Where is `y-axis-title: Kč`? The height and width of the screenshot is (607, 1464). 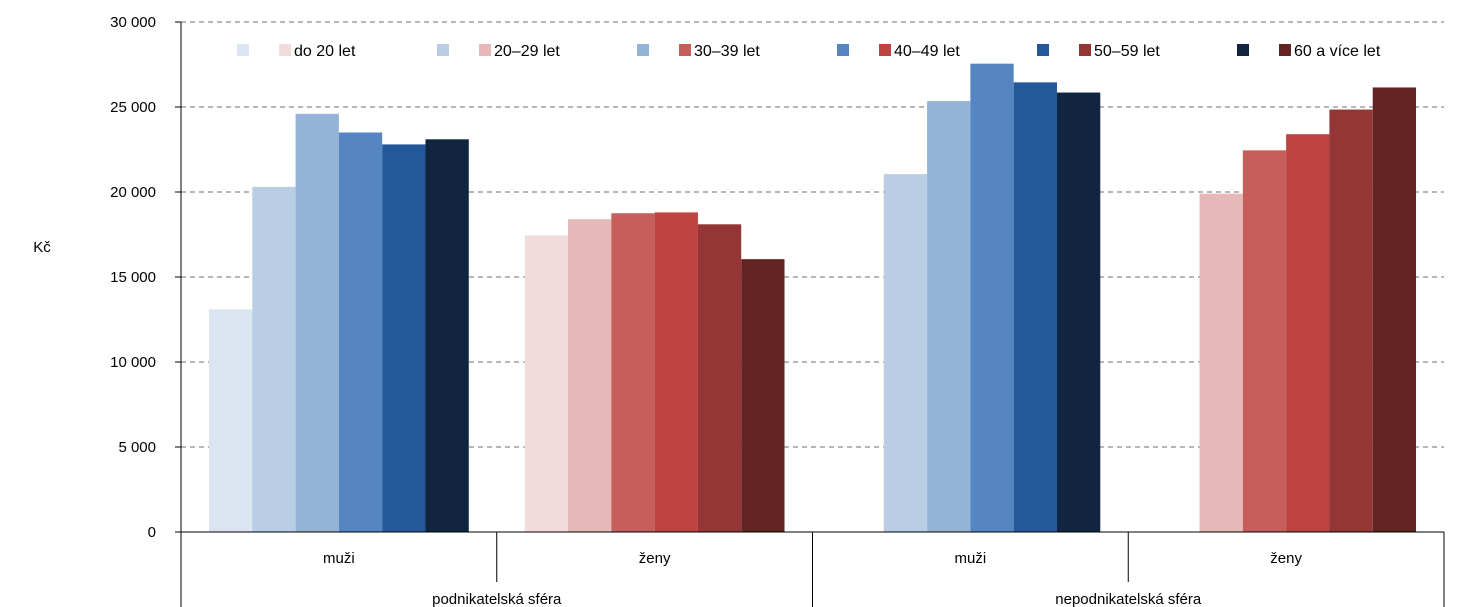
y-axis-title: Kč is located at coordinates (42, 247).